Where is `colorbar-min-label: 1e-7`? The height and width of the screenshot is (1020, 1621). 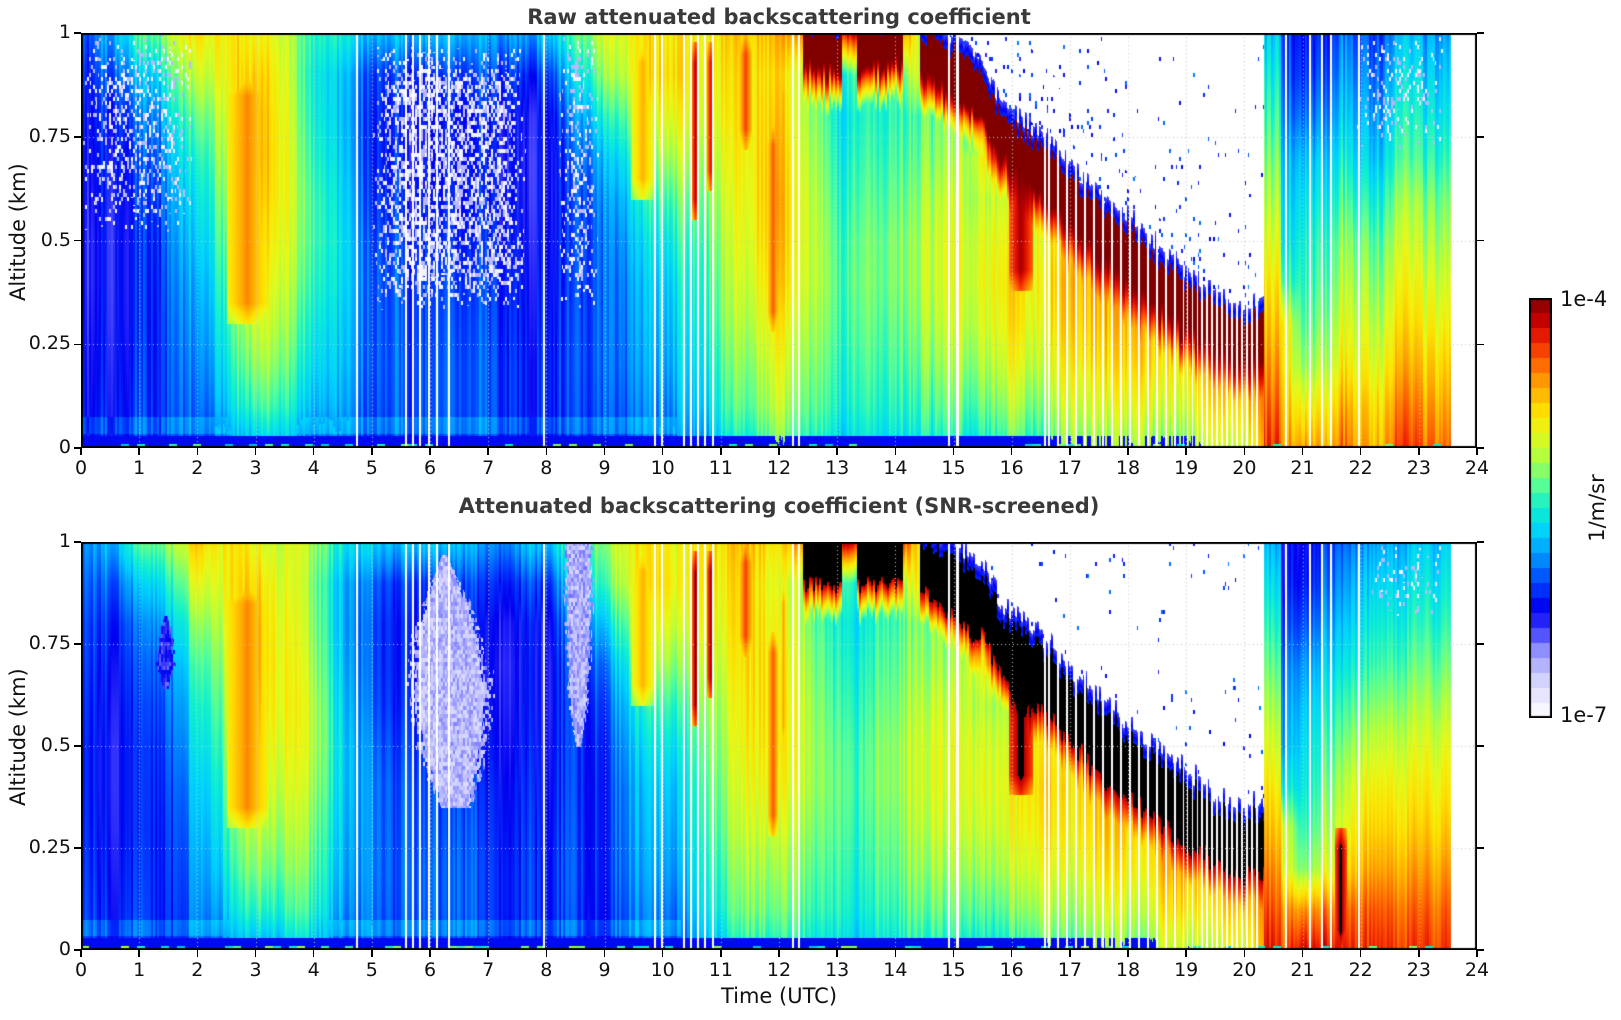
colorbar-min-label: 1e-7 is located at coordinates (1584, 715).